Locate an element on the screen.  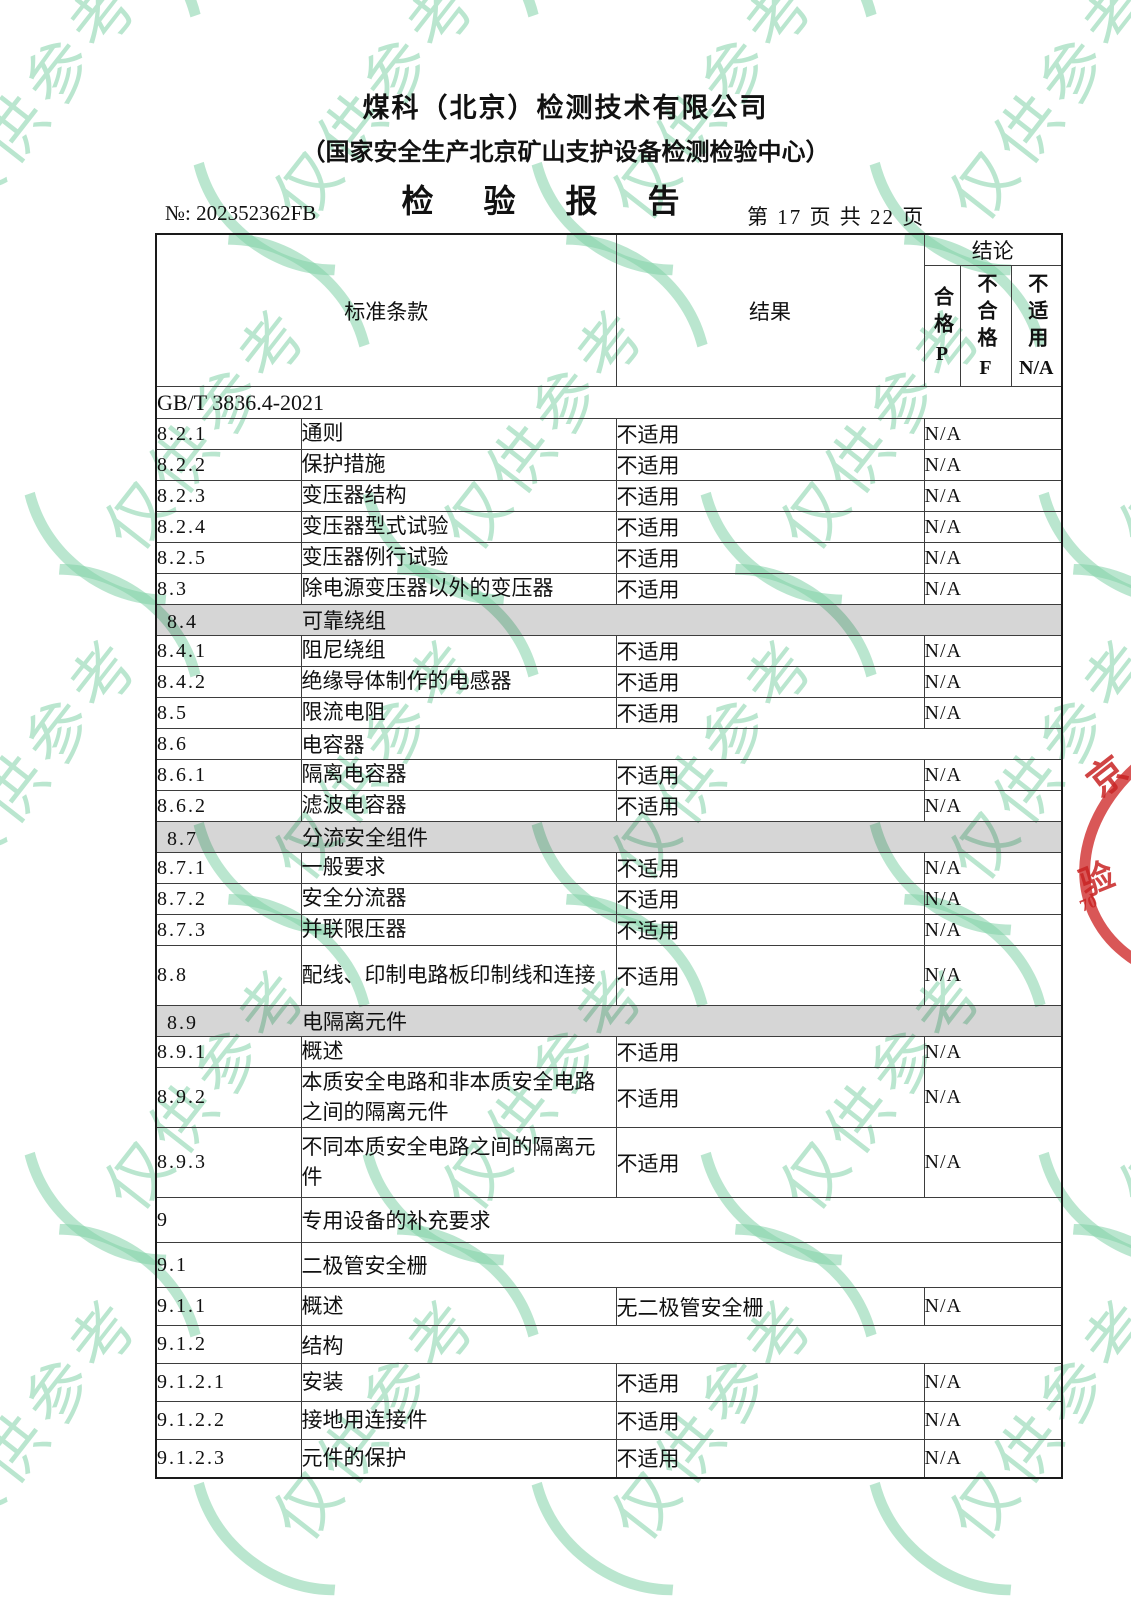
table-row: 8.6 电容器 is located at coordinates (609, 744).